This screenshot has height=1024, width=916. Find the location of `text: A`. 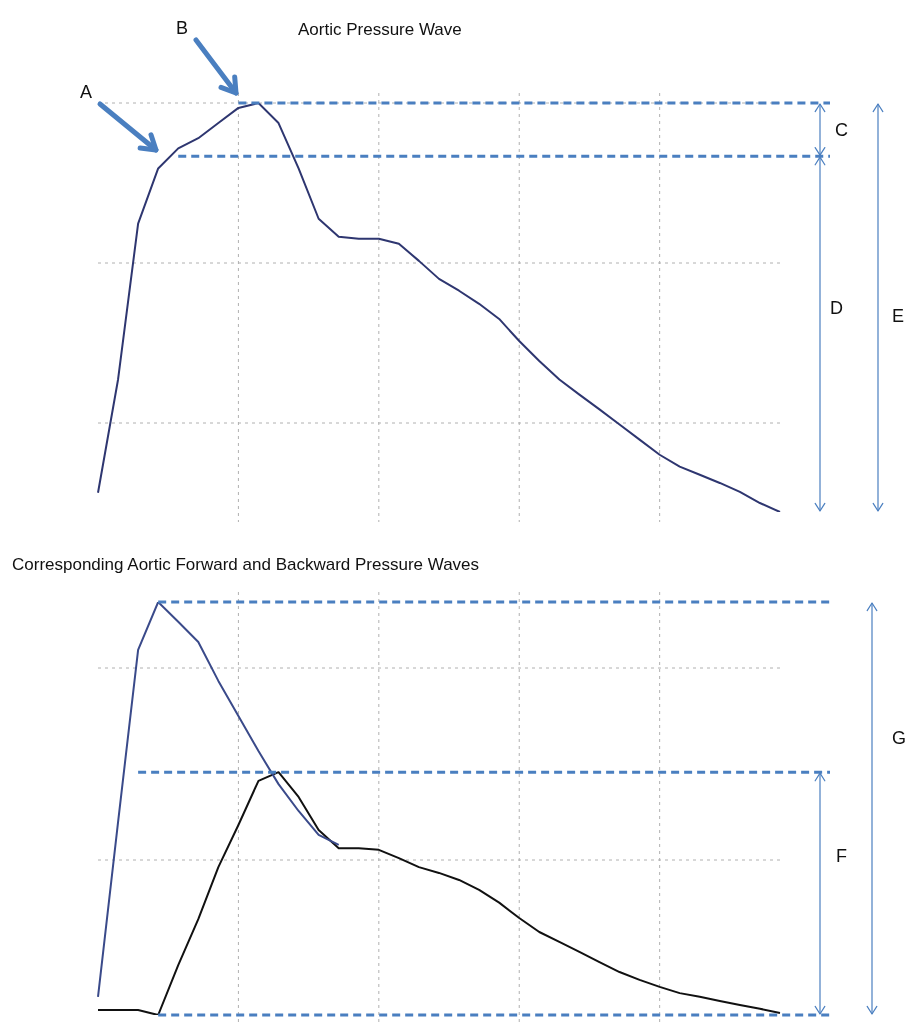

text: A is located at coordinates (86, 92).